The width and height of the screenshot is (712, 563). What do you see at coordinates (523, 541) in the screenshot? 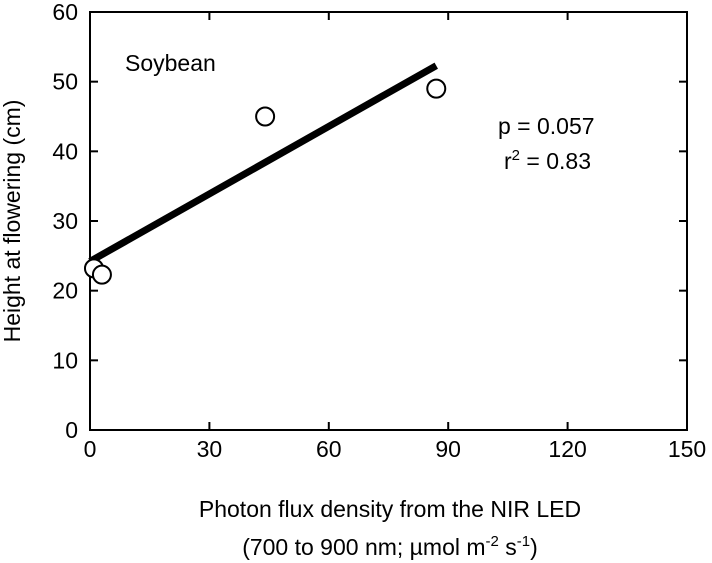
I see `x-axis-units-exp2: -1` at bounding box center [523, 541].